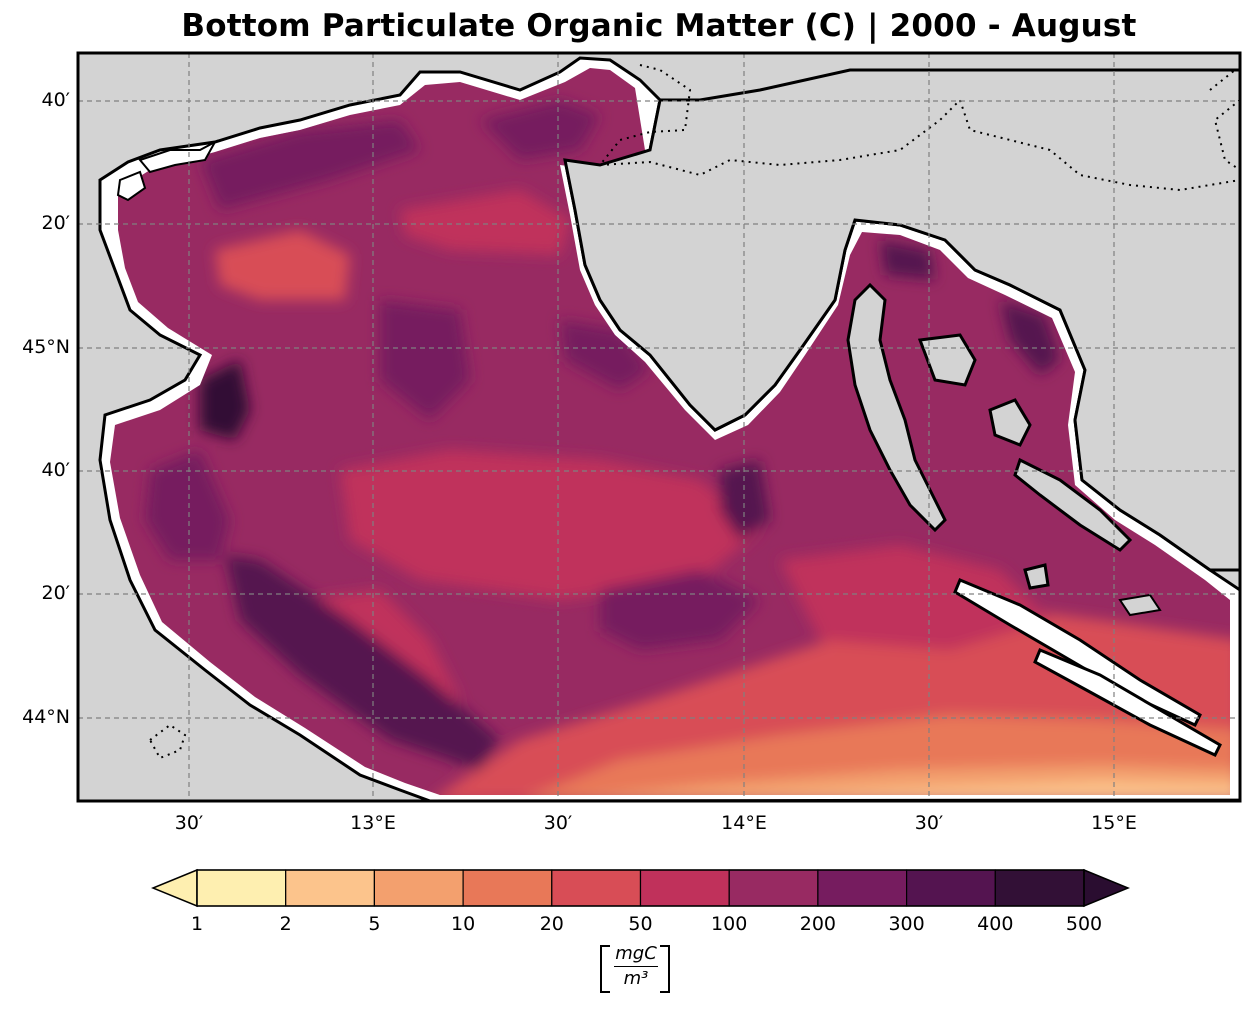 The height and width of the screenshot is (1012, 1255). Describe the element at coordinates (167, 741) in the screenshot. I see `island-pianosa` at that location.